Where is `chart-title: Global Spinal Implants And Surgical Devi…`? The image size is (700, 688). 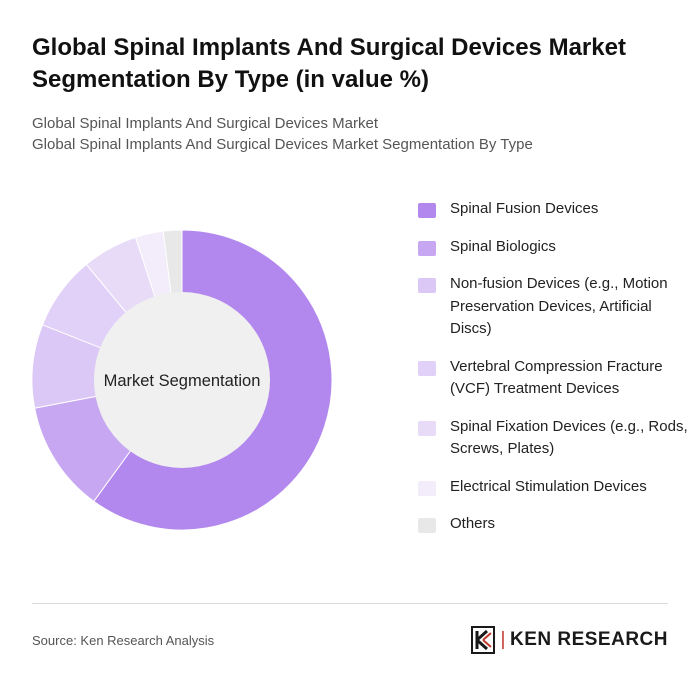 chart-title: Global Spinal Implants And Surgical Devi… is located at coordinates (329, 63).